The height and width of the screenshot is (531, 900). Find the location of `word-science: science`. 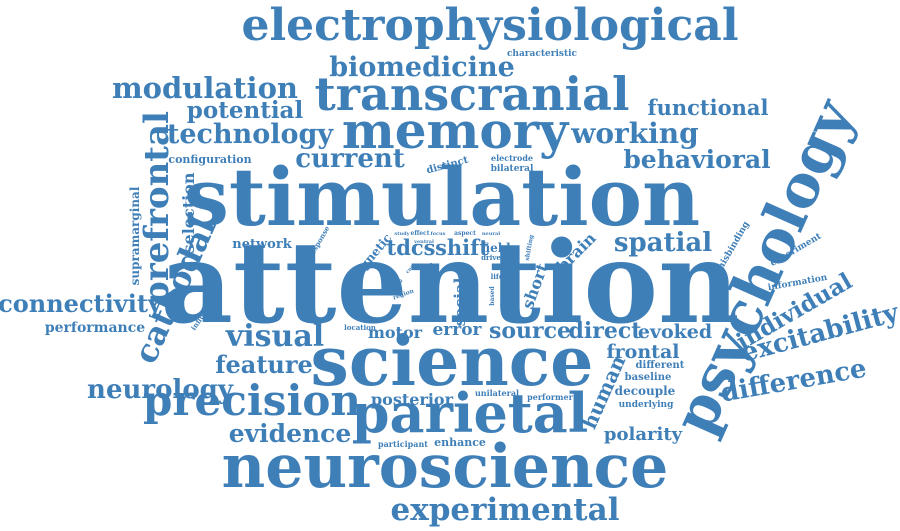

word-science: science is located at coordinates (452, 362).